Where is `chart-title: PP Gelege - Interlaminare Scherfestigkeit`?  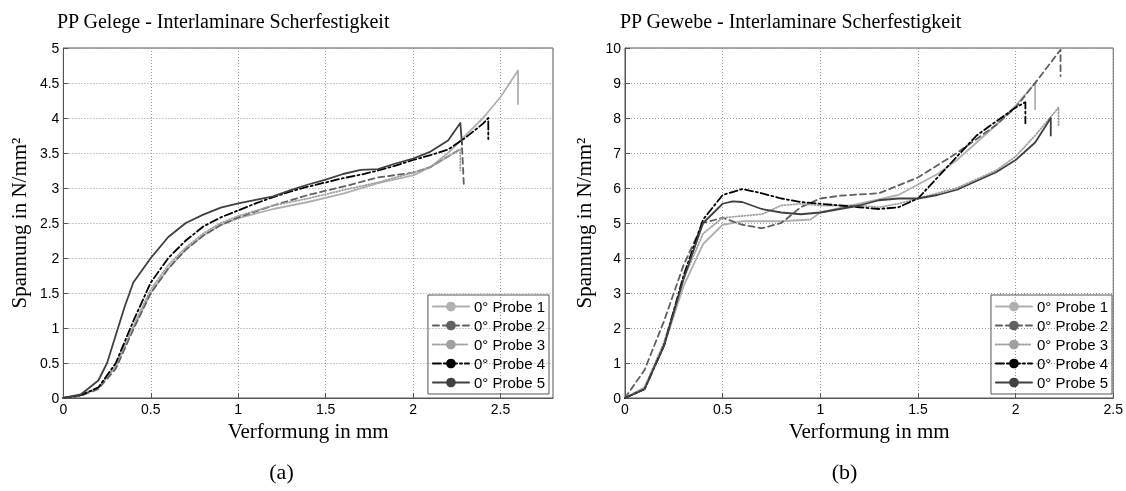 chart-title: PP Gelege - Interlaminare Scherfestigkeit is located at coordinates (223, 21).